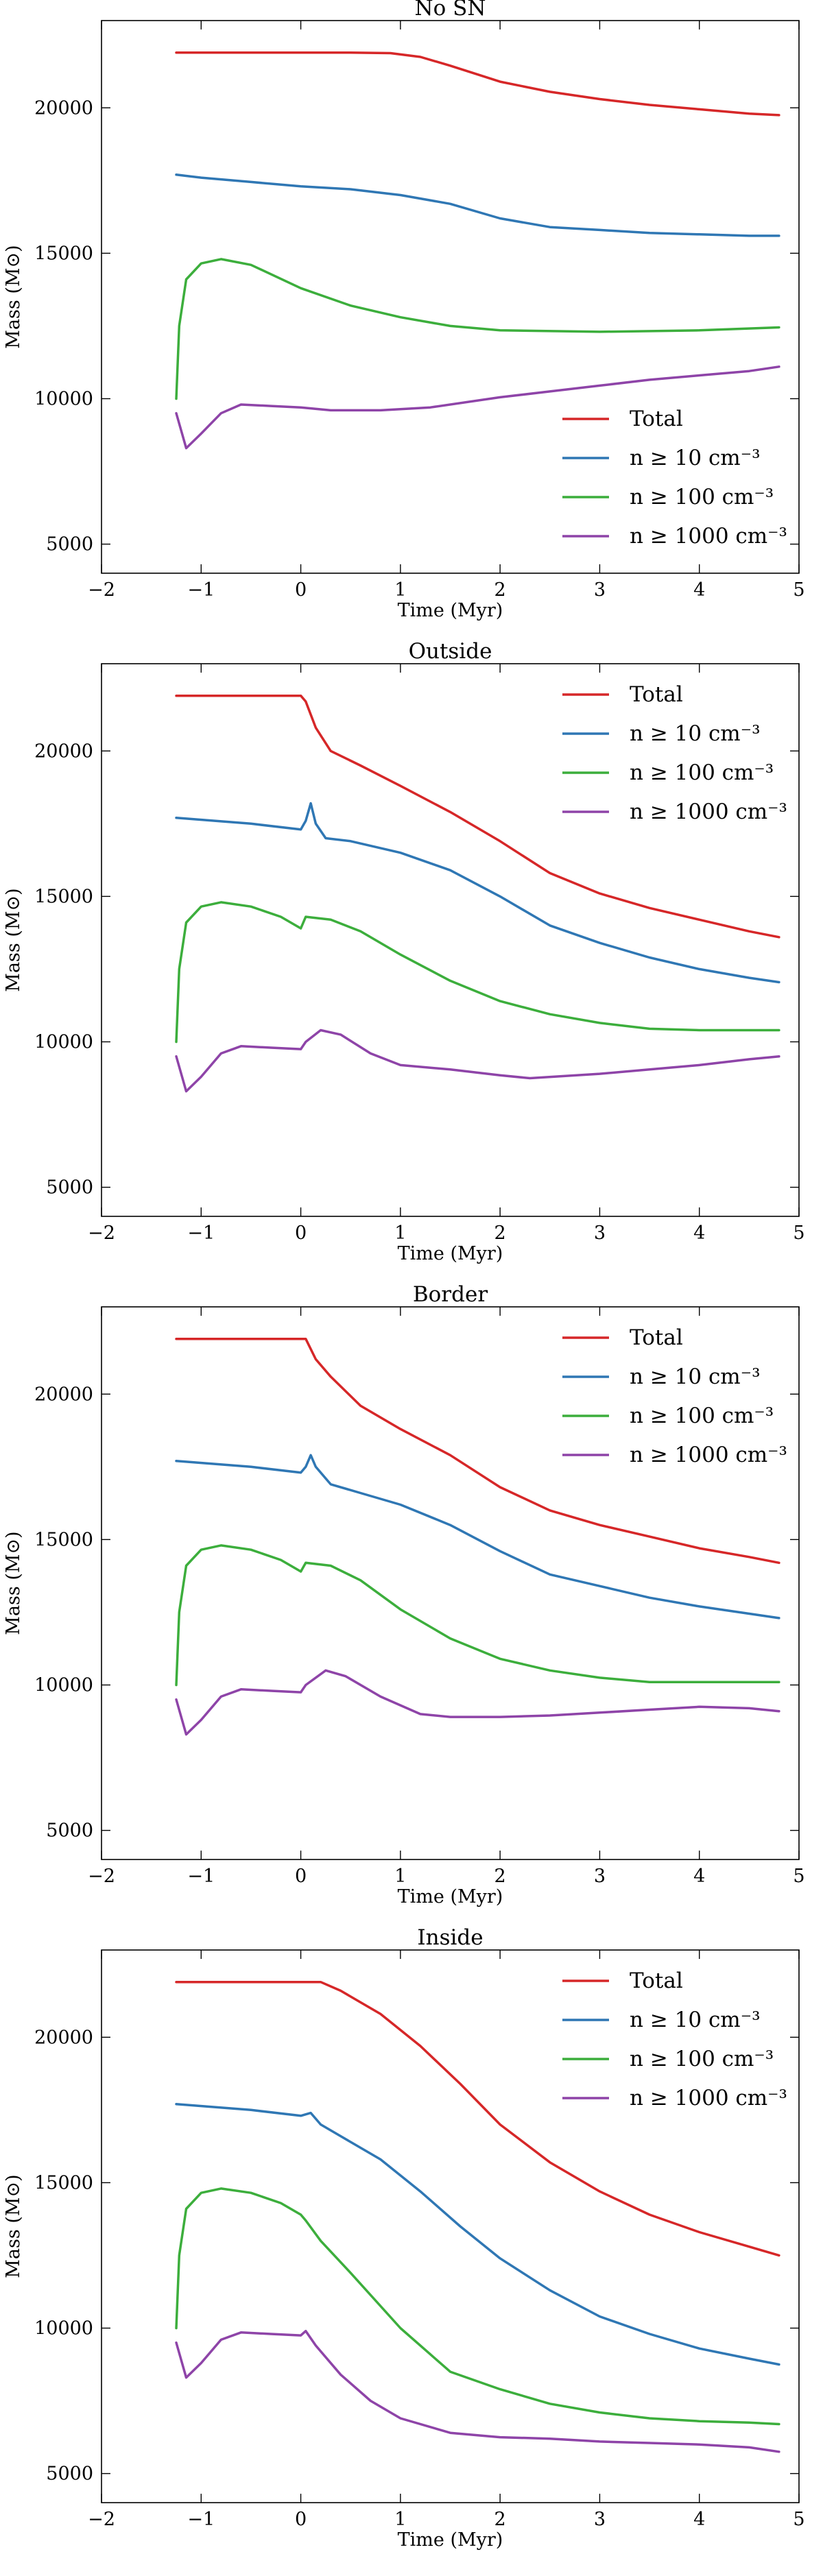 The image size is (823, 2576). Describe the element at coordinates (450, 1294) in the screenshot. I see `chart-title: Border` at that location.